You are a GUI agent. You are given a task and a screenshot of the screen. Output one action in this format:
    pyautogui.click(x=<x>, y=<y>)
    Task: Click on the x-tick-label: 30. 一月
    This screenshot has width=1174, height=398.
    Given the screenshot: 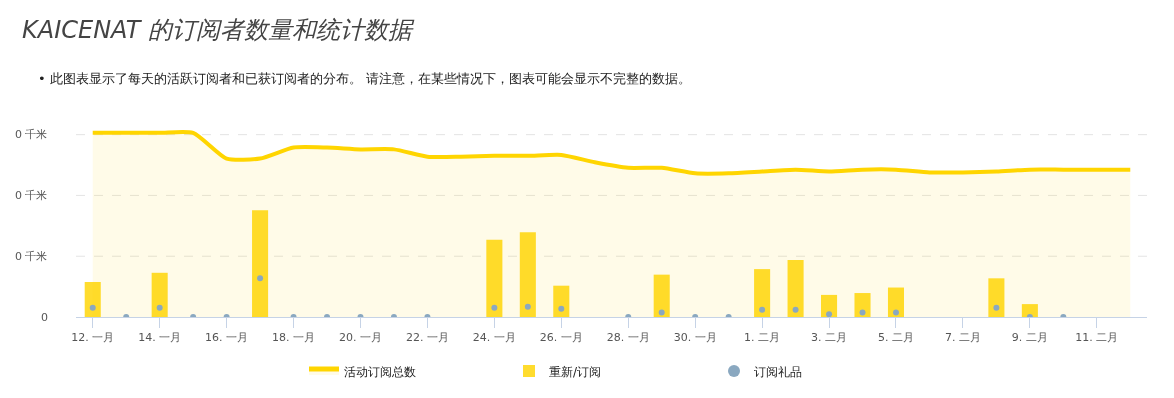 What is the action you would take?
    pyautogui.click(x=695, y=338)
    